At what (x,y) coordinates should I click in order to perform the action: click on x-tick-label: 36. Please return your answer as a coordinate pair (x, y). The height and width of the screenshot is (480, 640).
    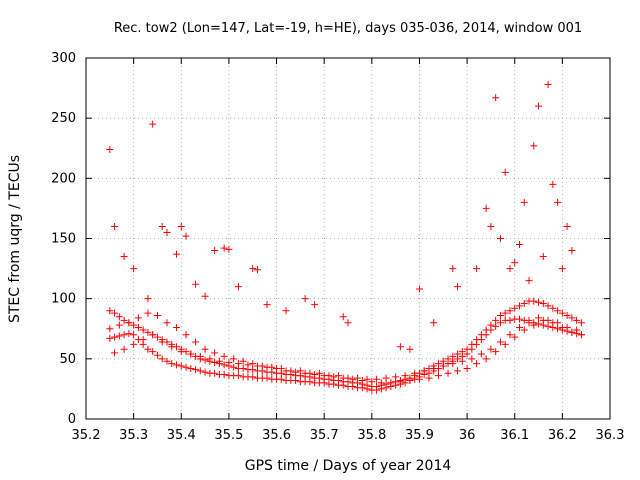
    Looking at the image, I should click on (467, 435).